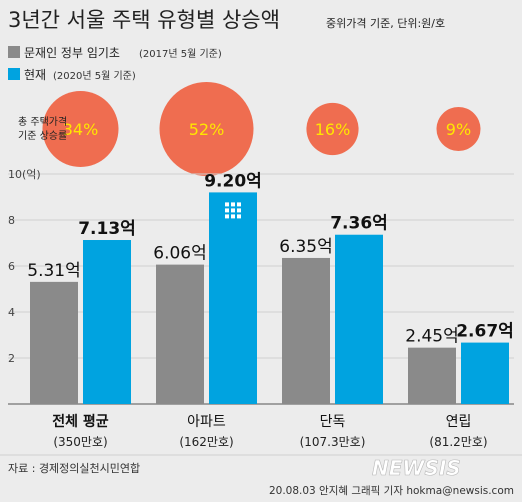  Describe the element at coordinates (144, 20) in the screenshot. I see `chart-title: 3년간 서울 주택 유형별 상승액` at that location.